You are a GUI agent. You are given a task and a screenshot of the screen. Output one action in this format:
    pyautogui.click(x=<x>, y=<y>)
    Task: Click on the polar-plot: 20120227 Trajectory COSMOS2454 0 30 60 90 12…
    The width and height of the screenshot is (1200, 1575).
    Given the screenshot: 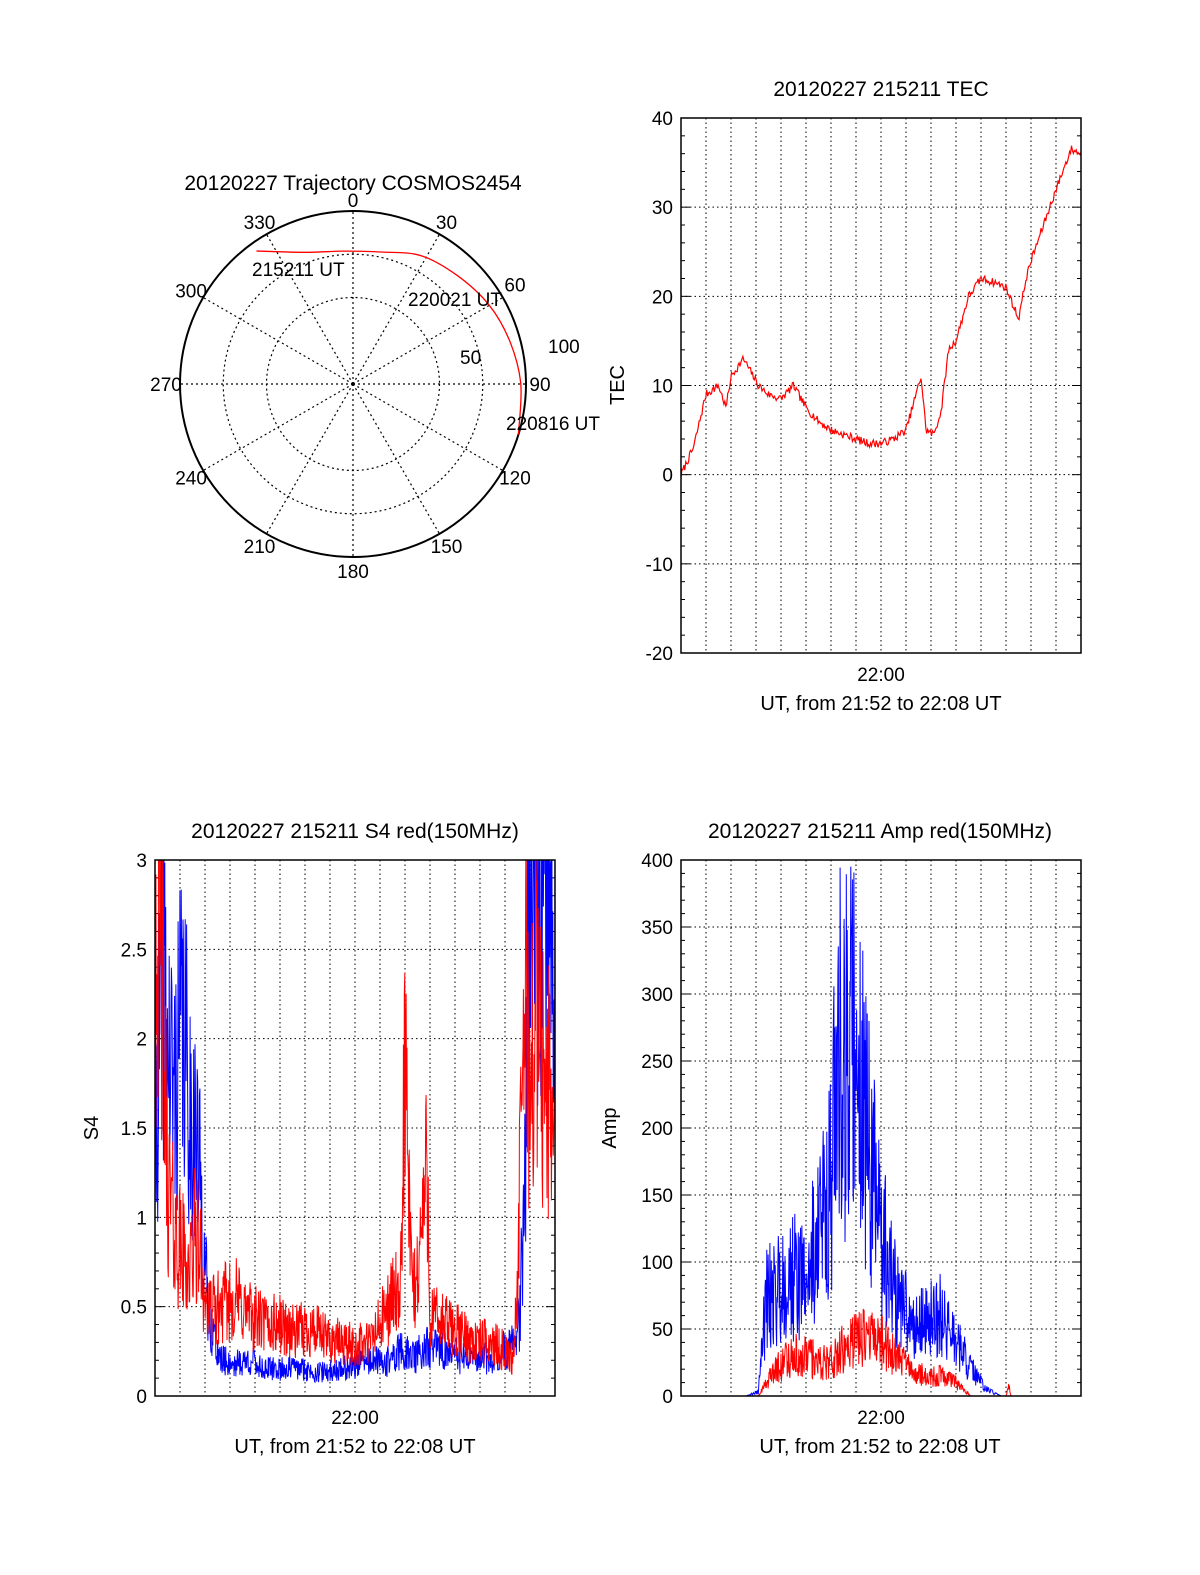 What is the action you would take?
    pyautogui.click(x=375, y=377)
    